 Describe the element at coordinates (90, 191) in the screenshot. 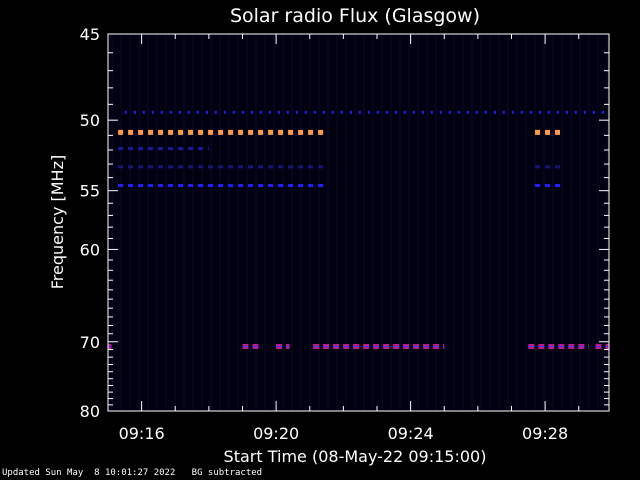

I see `y-tick-label: 55` at that location.